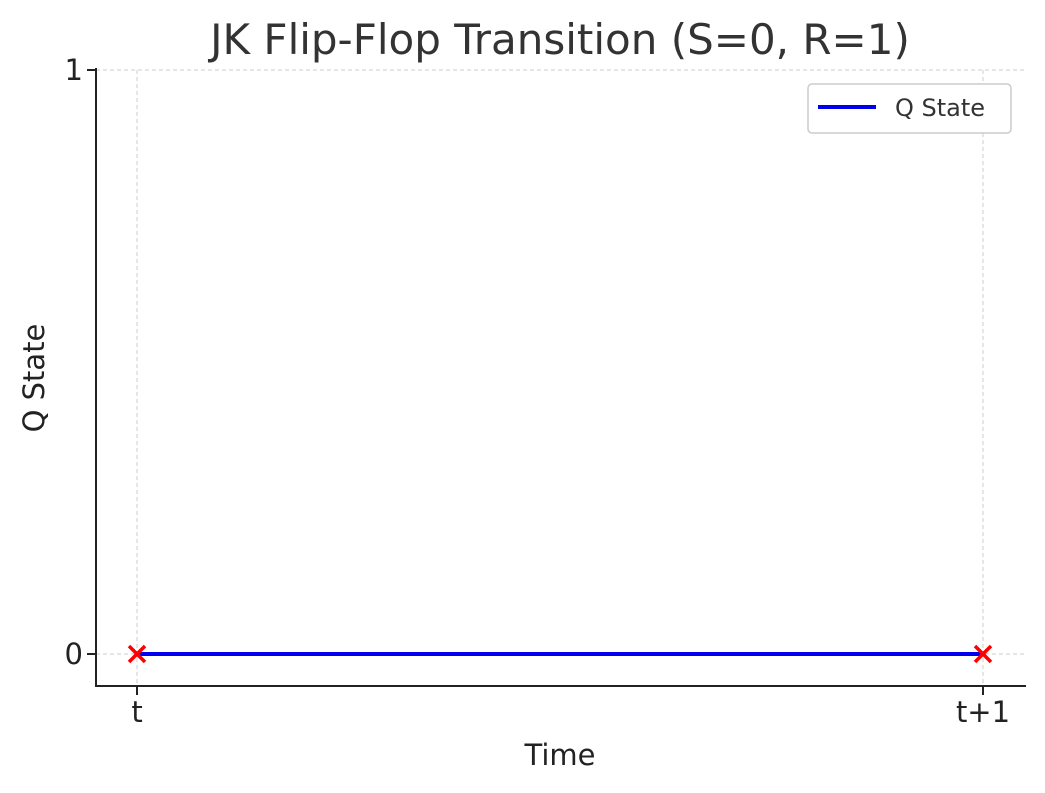 This screenshot has width=1045, height=793. I want to click on legend: Q State, so click(909, 108).